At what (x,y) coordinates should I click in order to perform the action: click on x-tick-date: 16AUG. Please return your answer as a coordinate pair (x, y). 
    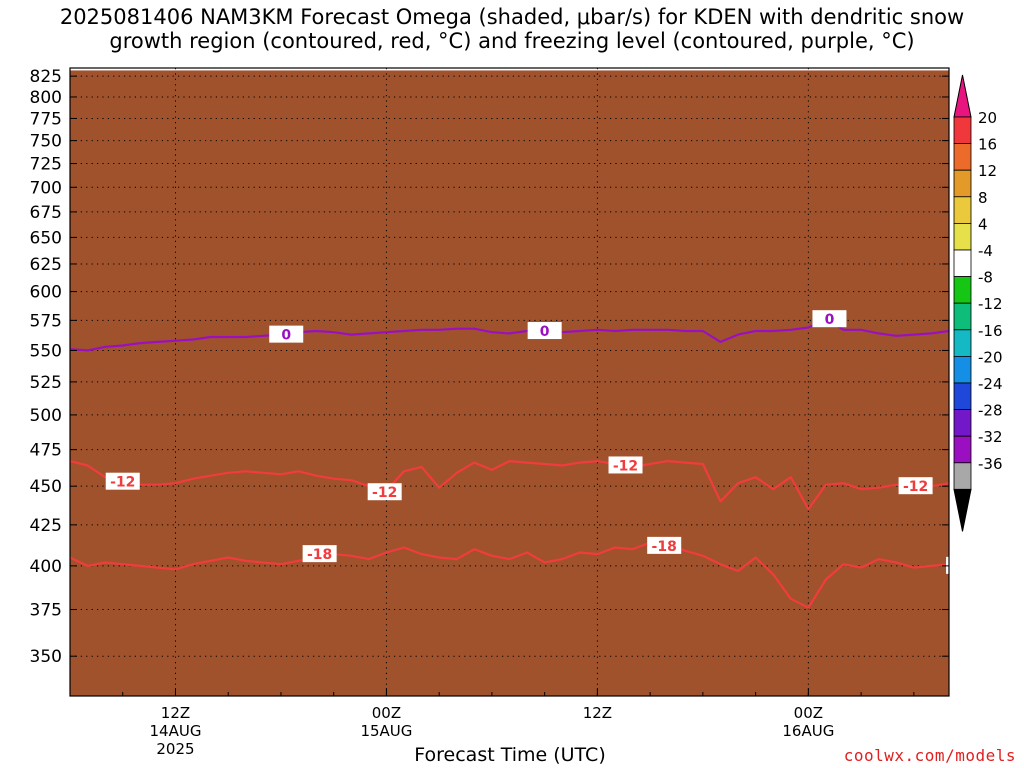
    Looking at the image, I should click on (808, 731).